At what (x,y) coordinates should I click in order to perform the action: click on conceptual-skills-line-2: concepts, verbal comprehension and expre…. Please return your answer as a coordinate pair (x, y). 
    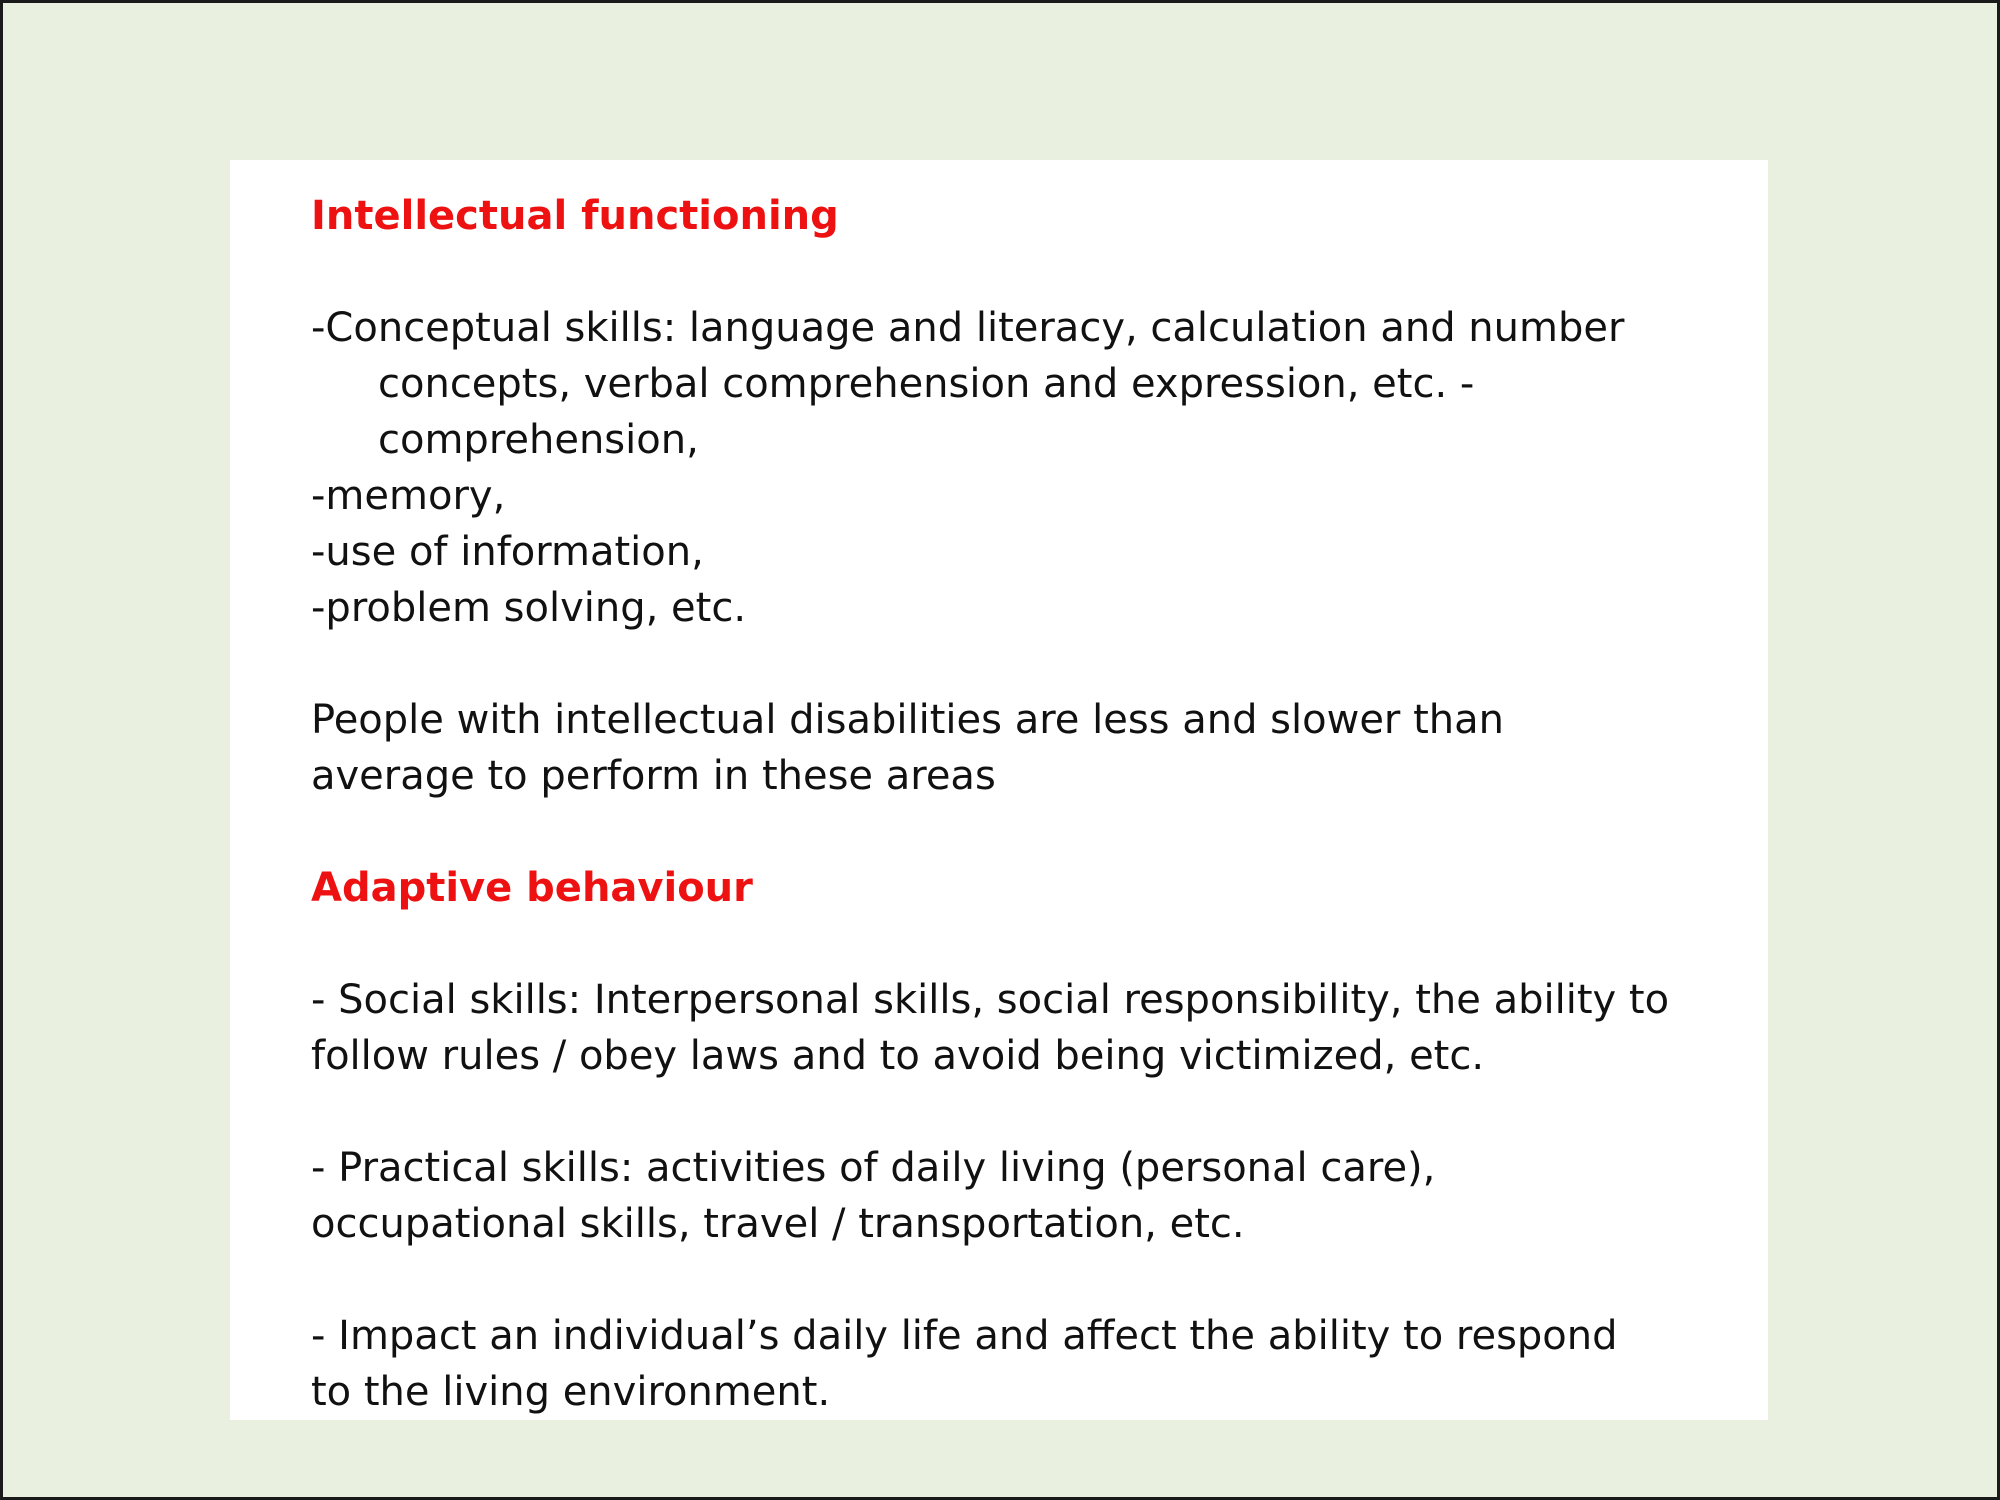
    Looking at the image, I should click on (926, 384).